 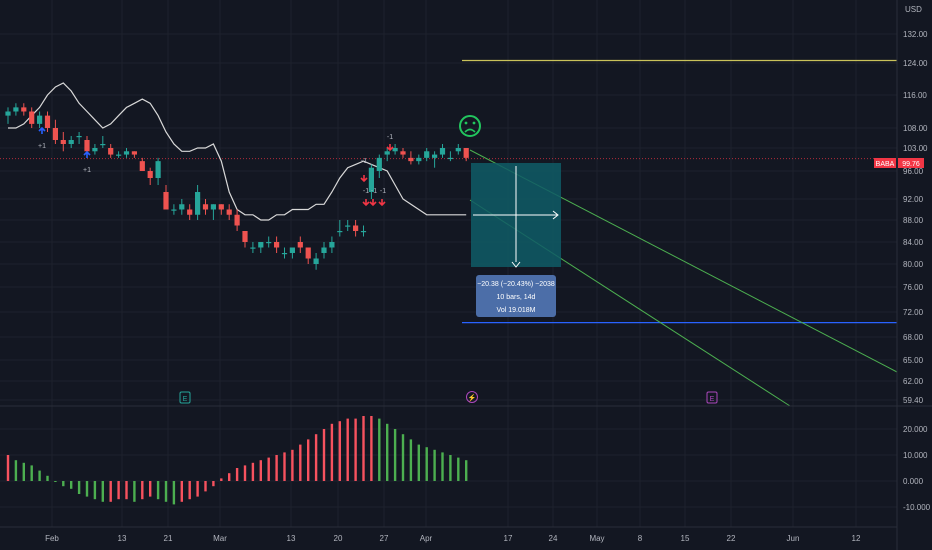 I want to click on measure-right-arrowhead, so click(x=555, y=215).